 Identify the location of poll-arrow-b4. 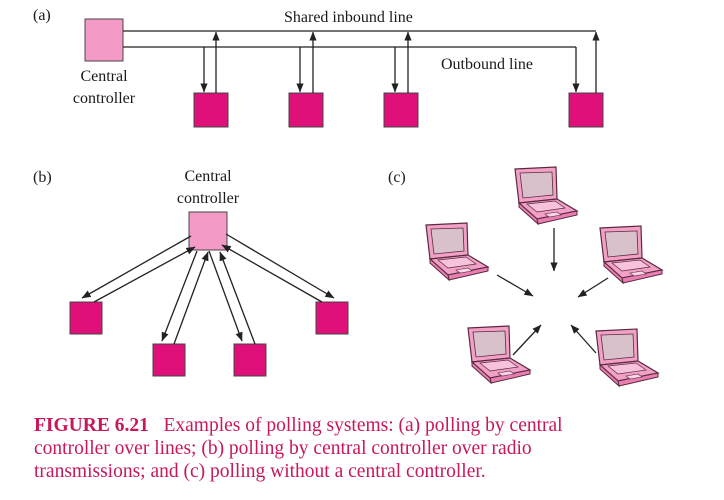
(280, 266).